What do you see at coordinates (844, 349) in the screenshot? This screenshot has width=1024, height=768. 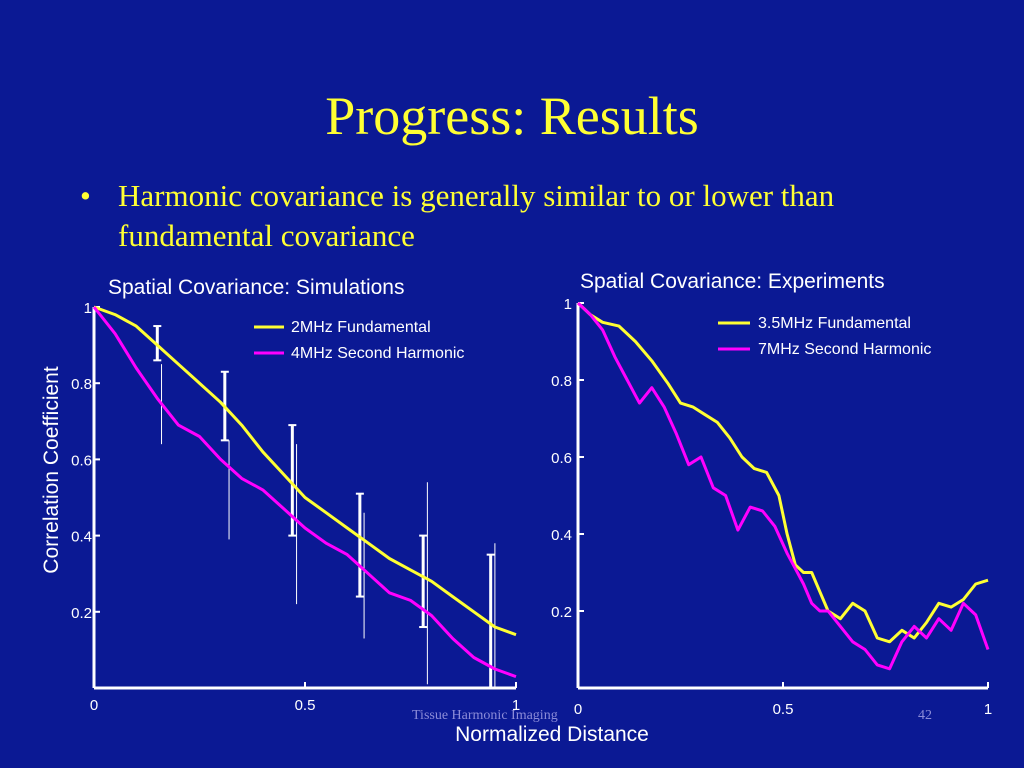 I see `legend-label: 7MHz Second Harmonic` at bounding box center [844, 349].